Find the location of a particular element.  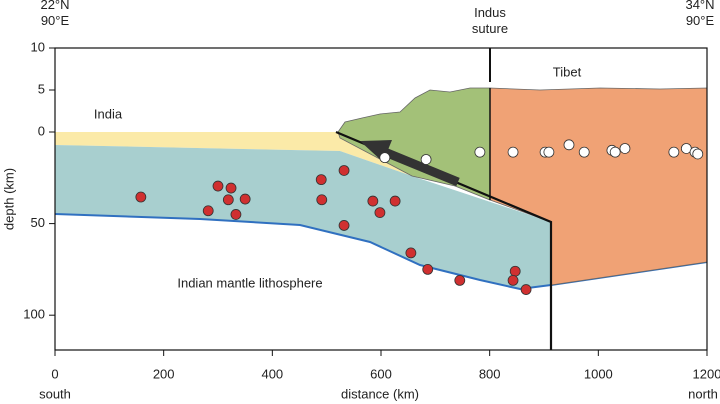

region-label: India is located at coordinates (108, 113).